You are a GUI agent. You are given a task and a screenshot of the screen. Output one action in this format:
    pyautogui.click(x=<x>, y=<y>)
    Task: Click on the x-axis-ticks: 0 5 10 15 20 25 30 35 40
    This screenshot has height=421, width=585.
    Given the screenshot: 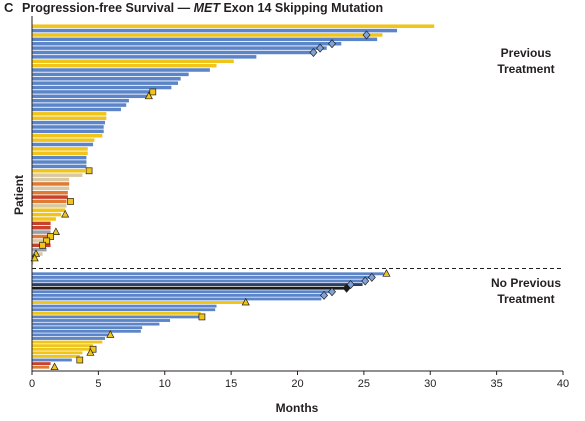 What is the action you would take?
    pyautogui.click(x=299, y=380)
    